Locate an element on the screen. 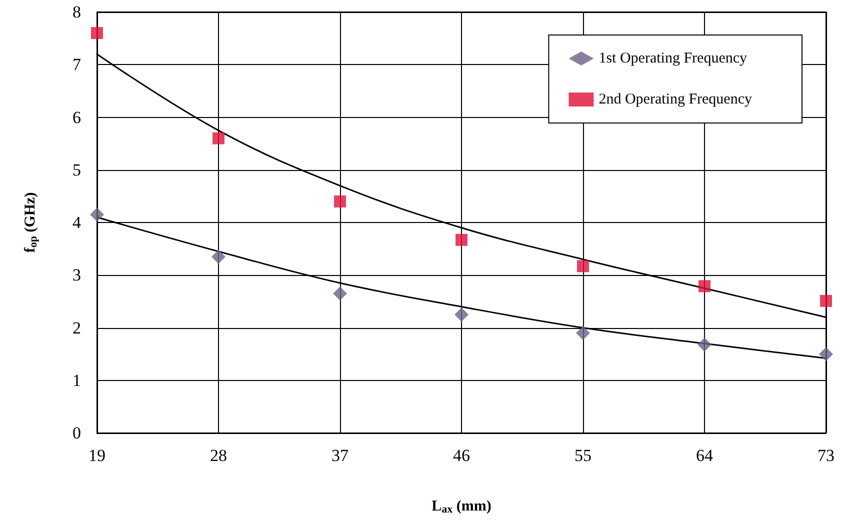 The height and width of the screenshot is (528, 842). x-tick-label: 19 is located at coordinates (97, 455).